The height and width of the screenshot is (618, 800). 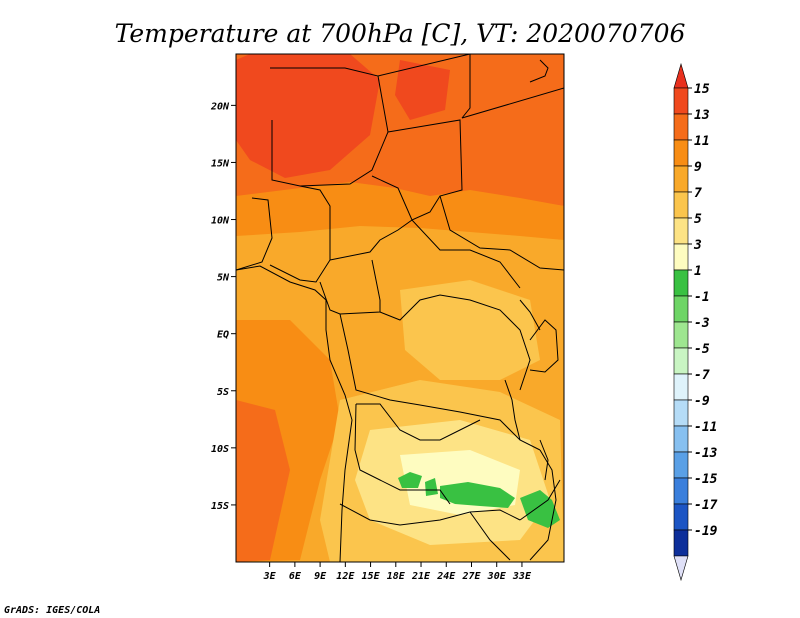 What do you see at coordinates (702, 89) in the screenshot?
I see `colorbar-label: 15` at bounding box center [702, 89].